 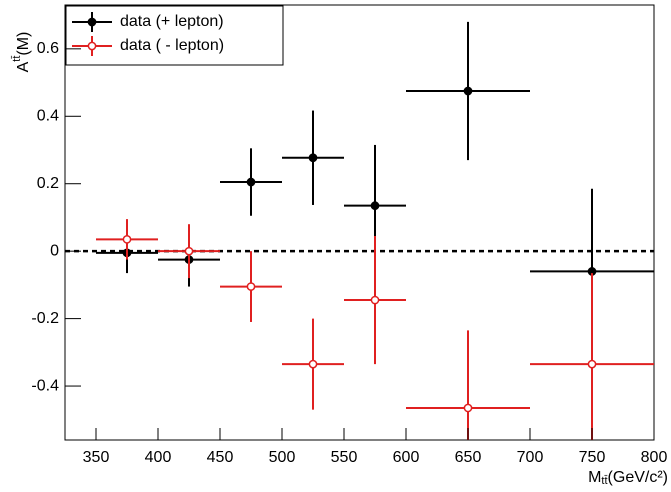 I want to click on x-tick-label: 450, so click(x=220, y=457).